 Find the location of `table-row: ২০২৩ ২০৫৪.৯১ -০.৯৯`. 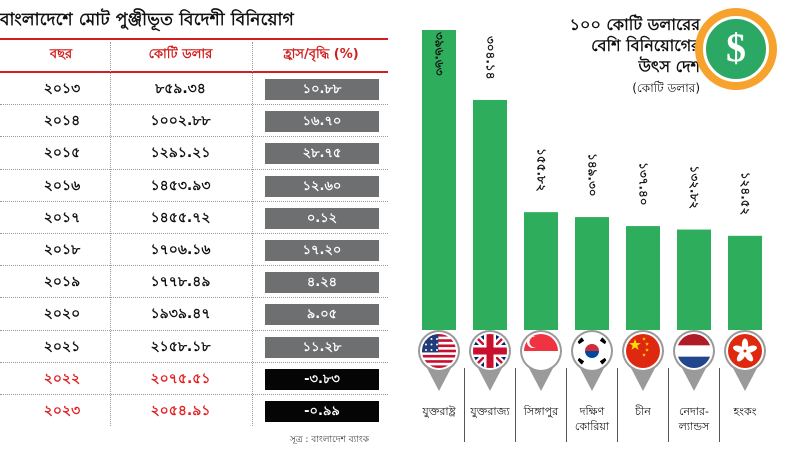

table-row: ২০২৩ ২০৫৪.৯১ -০.৯৯ is located at coordinates (194, 411).